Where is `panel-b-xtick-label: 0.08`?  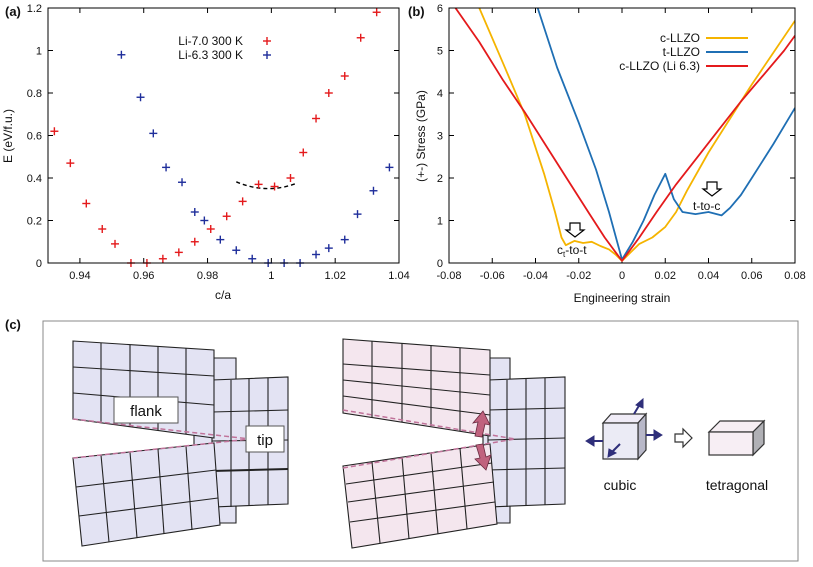
panel-b-xtick-label: 0.08 is located at coordinates (794, 276).